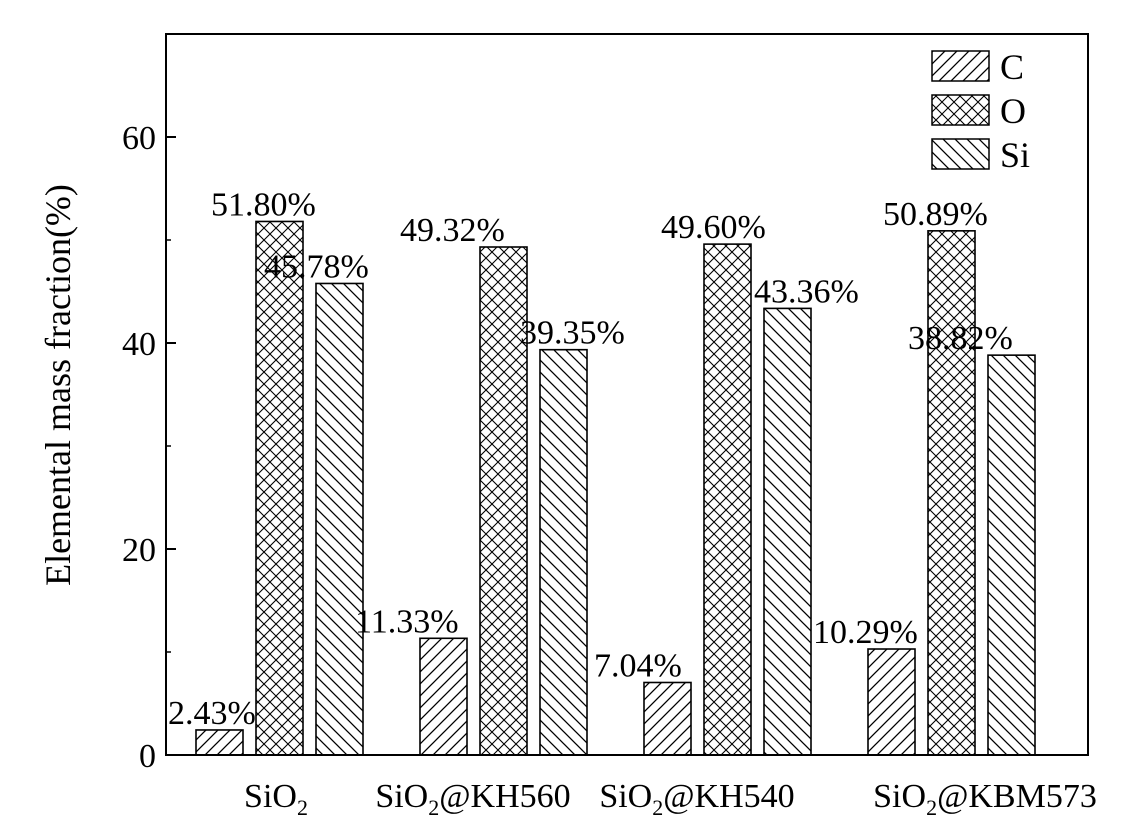 The height and width of the screenshot is (835, 1145). Describe the element at coordinates (696, 799) in the screenshot. I see `x-category-label-3: SiO2@KH540` at that location.